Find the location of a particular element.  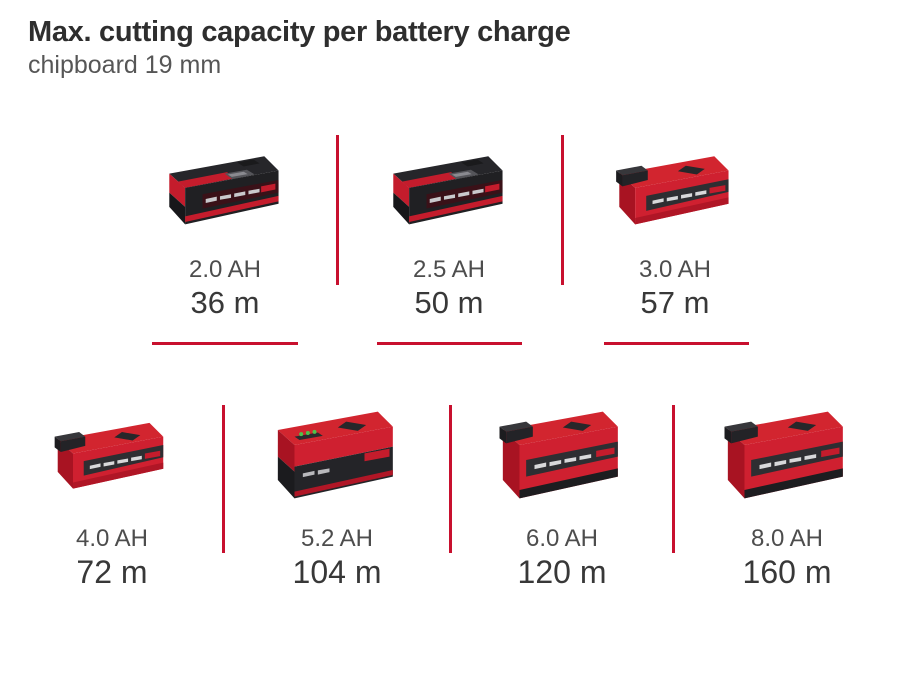

distance-value: 36 m is located at coordinates (225, 303).